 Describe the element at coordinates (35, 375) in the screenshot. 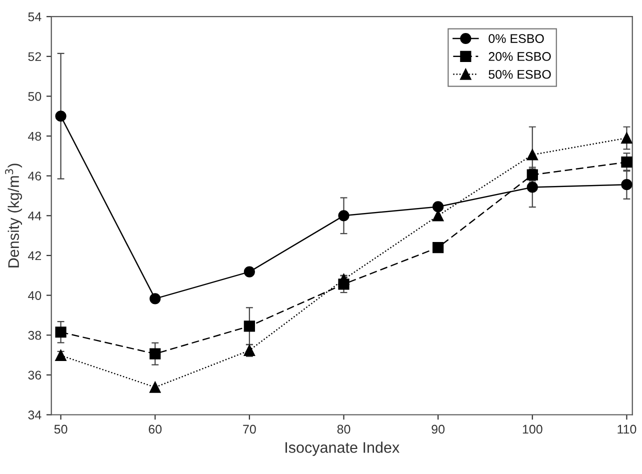

I see `y-tick-label: 36` at that location.